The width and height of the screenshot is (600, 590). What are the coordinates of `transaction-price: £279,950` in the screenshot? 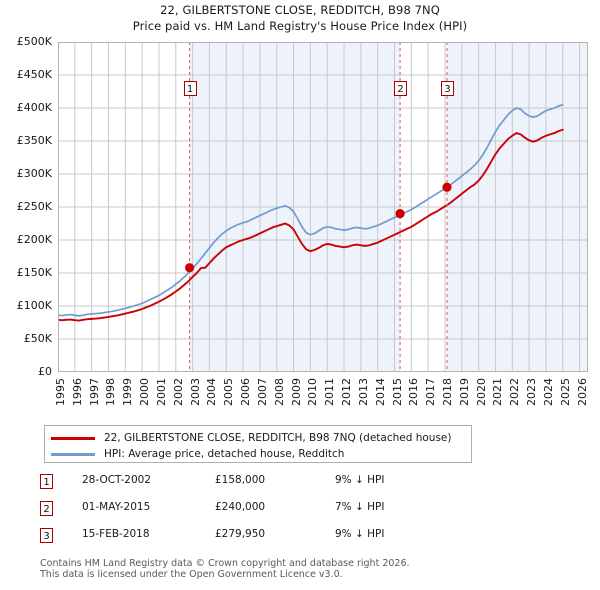 It's located at (240, 534).